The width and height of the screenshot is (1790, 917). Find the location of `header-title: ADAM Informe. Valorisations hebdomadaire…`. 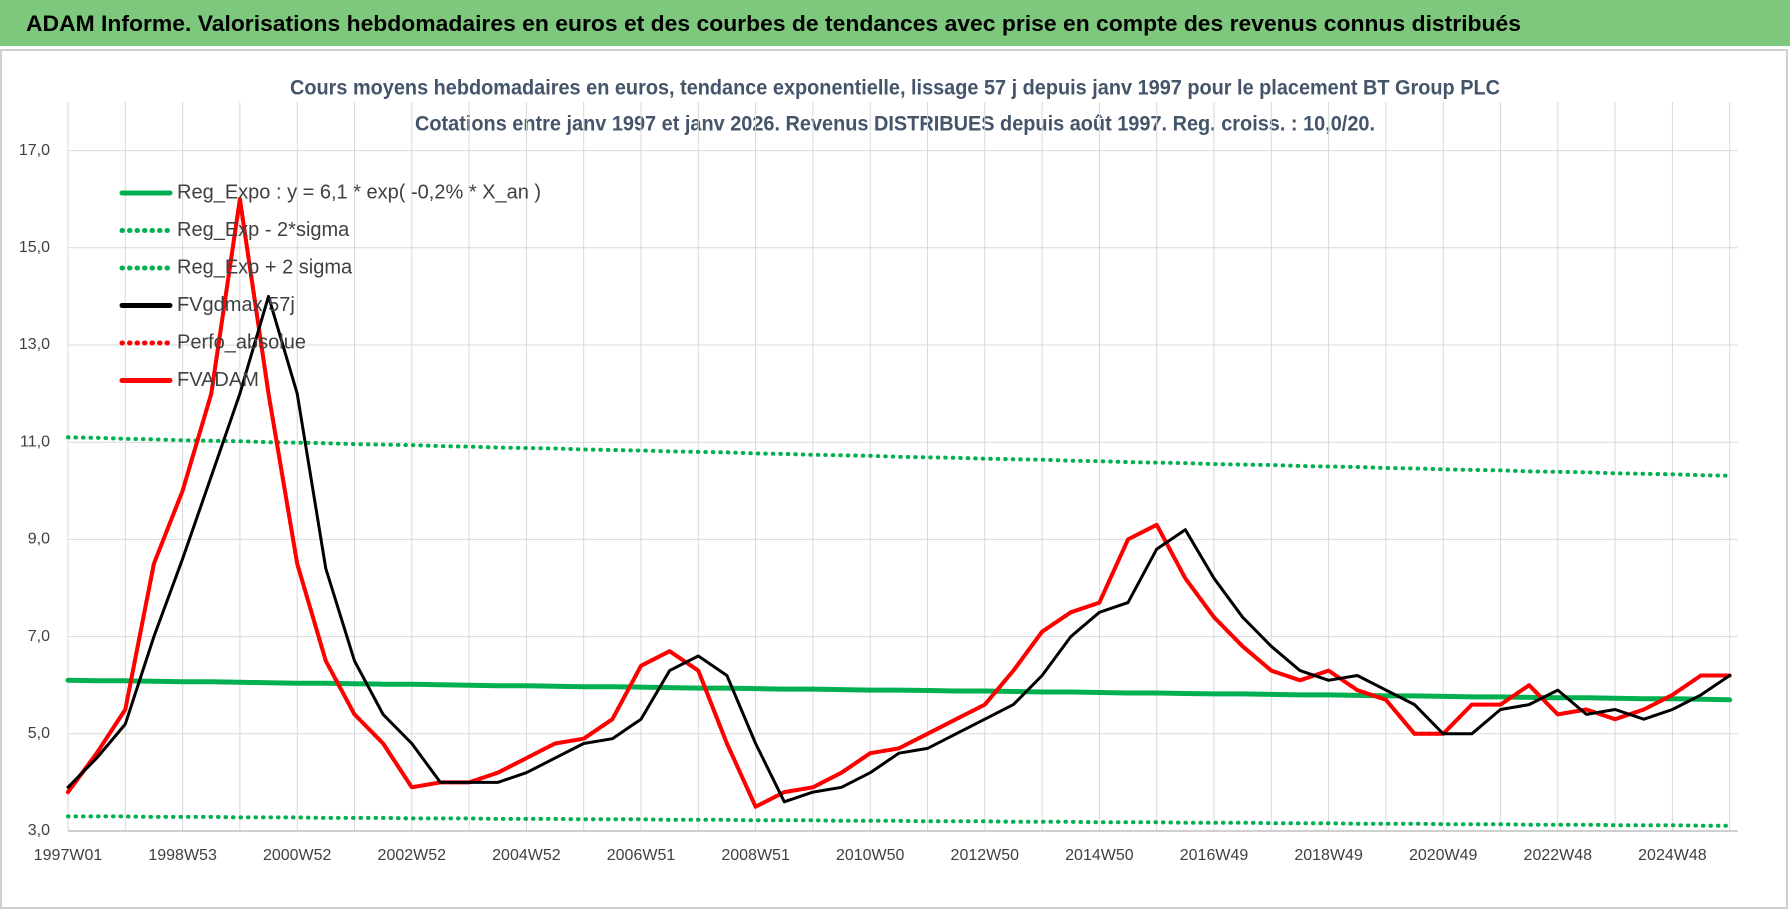

header-title: ADAM Informe. Valorisations hebdomadaire… is located at coordinates (773, 23).